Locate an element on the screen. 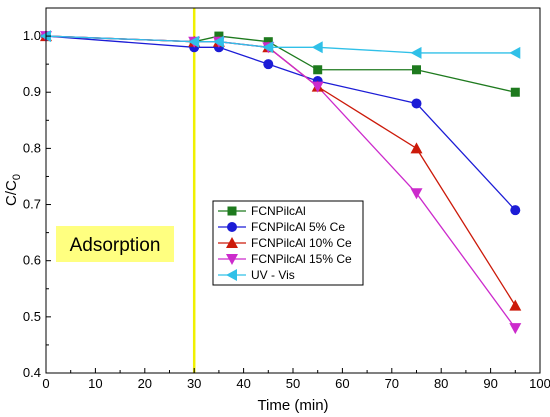 The width and height of the screenshot is (550, 417). annotation-box is located at coordinates (115, 244).